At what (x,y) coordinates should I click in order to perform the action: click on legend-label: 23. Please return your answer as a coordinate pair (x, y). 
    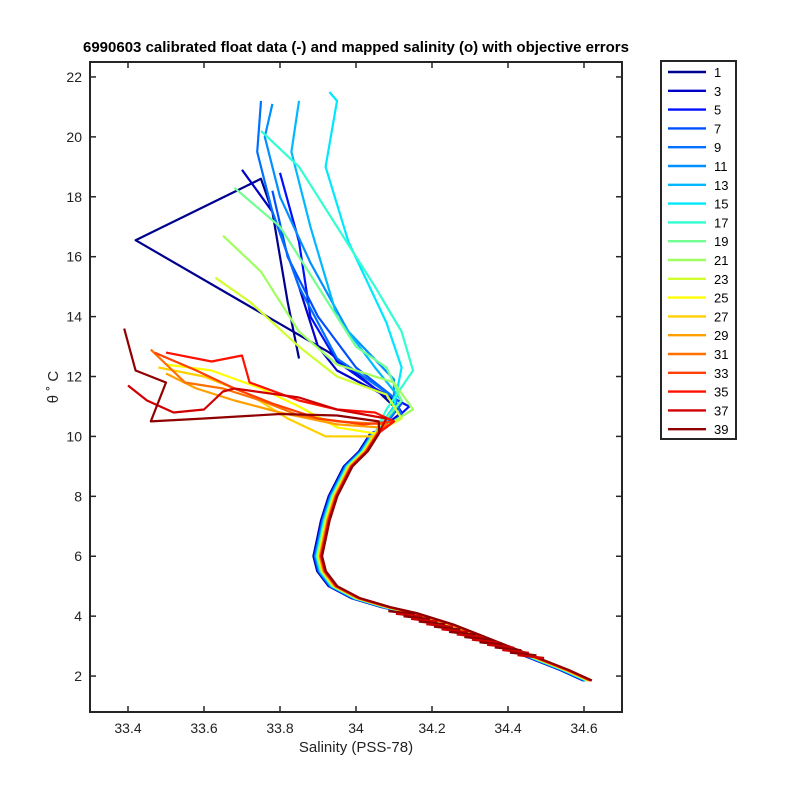
    Looking at the image, I should click on (721, 279).